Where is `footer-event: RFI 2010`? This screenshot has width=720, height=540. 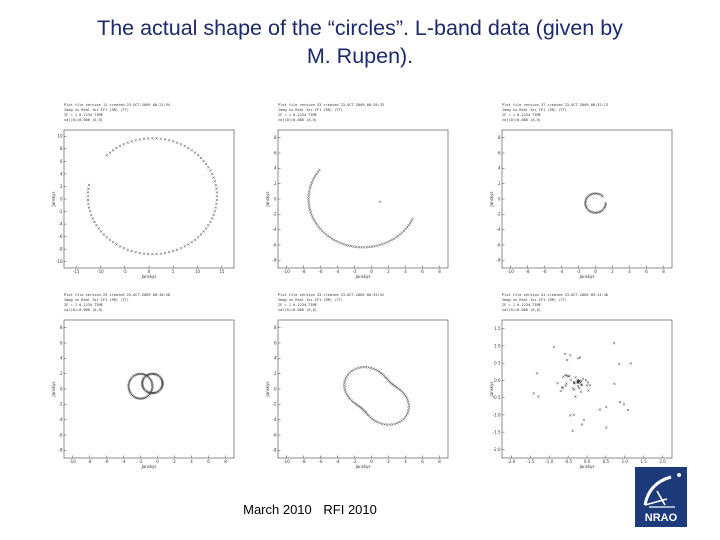
footer-event: RFI 2010 is located at coordinates (350, 509).